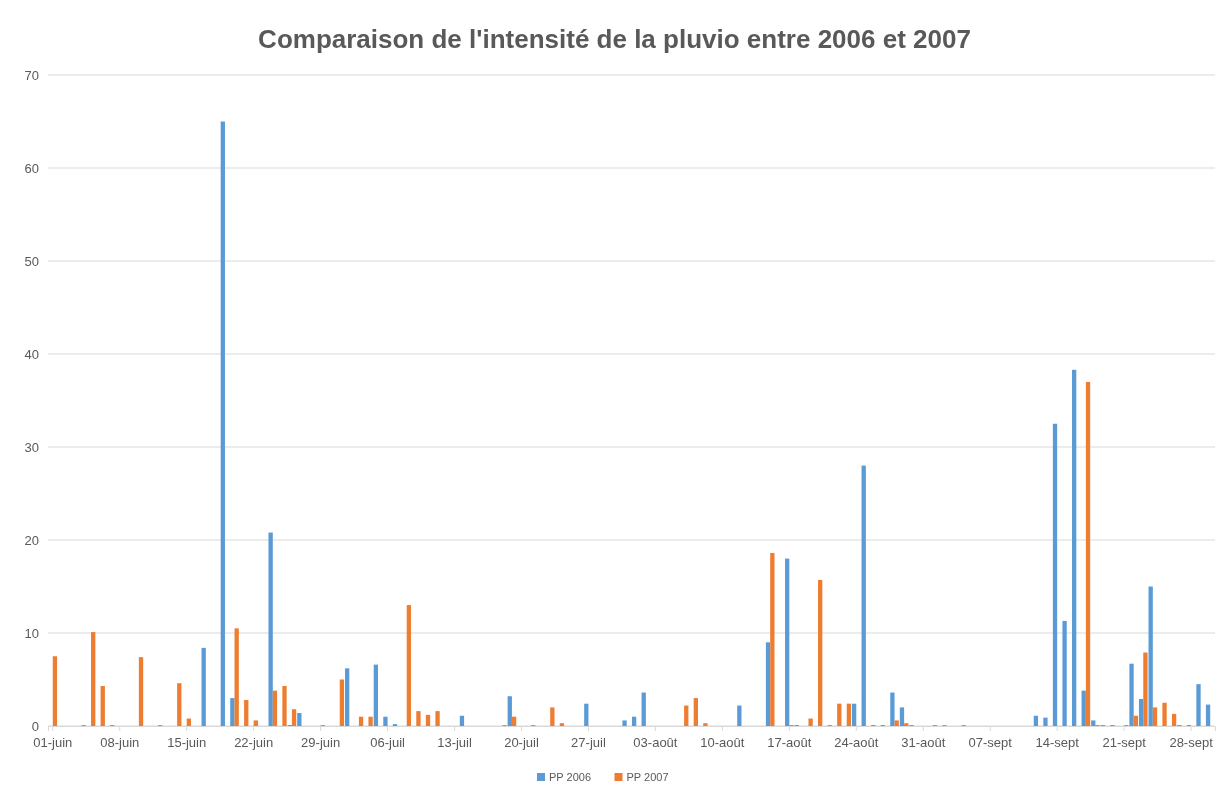  Describe the element at coordinates (570, 777) in the screenshot. I see `legend-label: PP 2006` at that location.